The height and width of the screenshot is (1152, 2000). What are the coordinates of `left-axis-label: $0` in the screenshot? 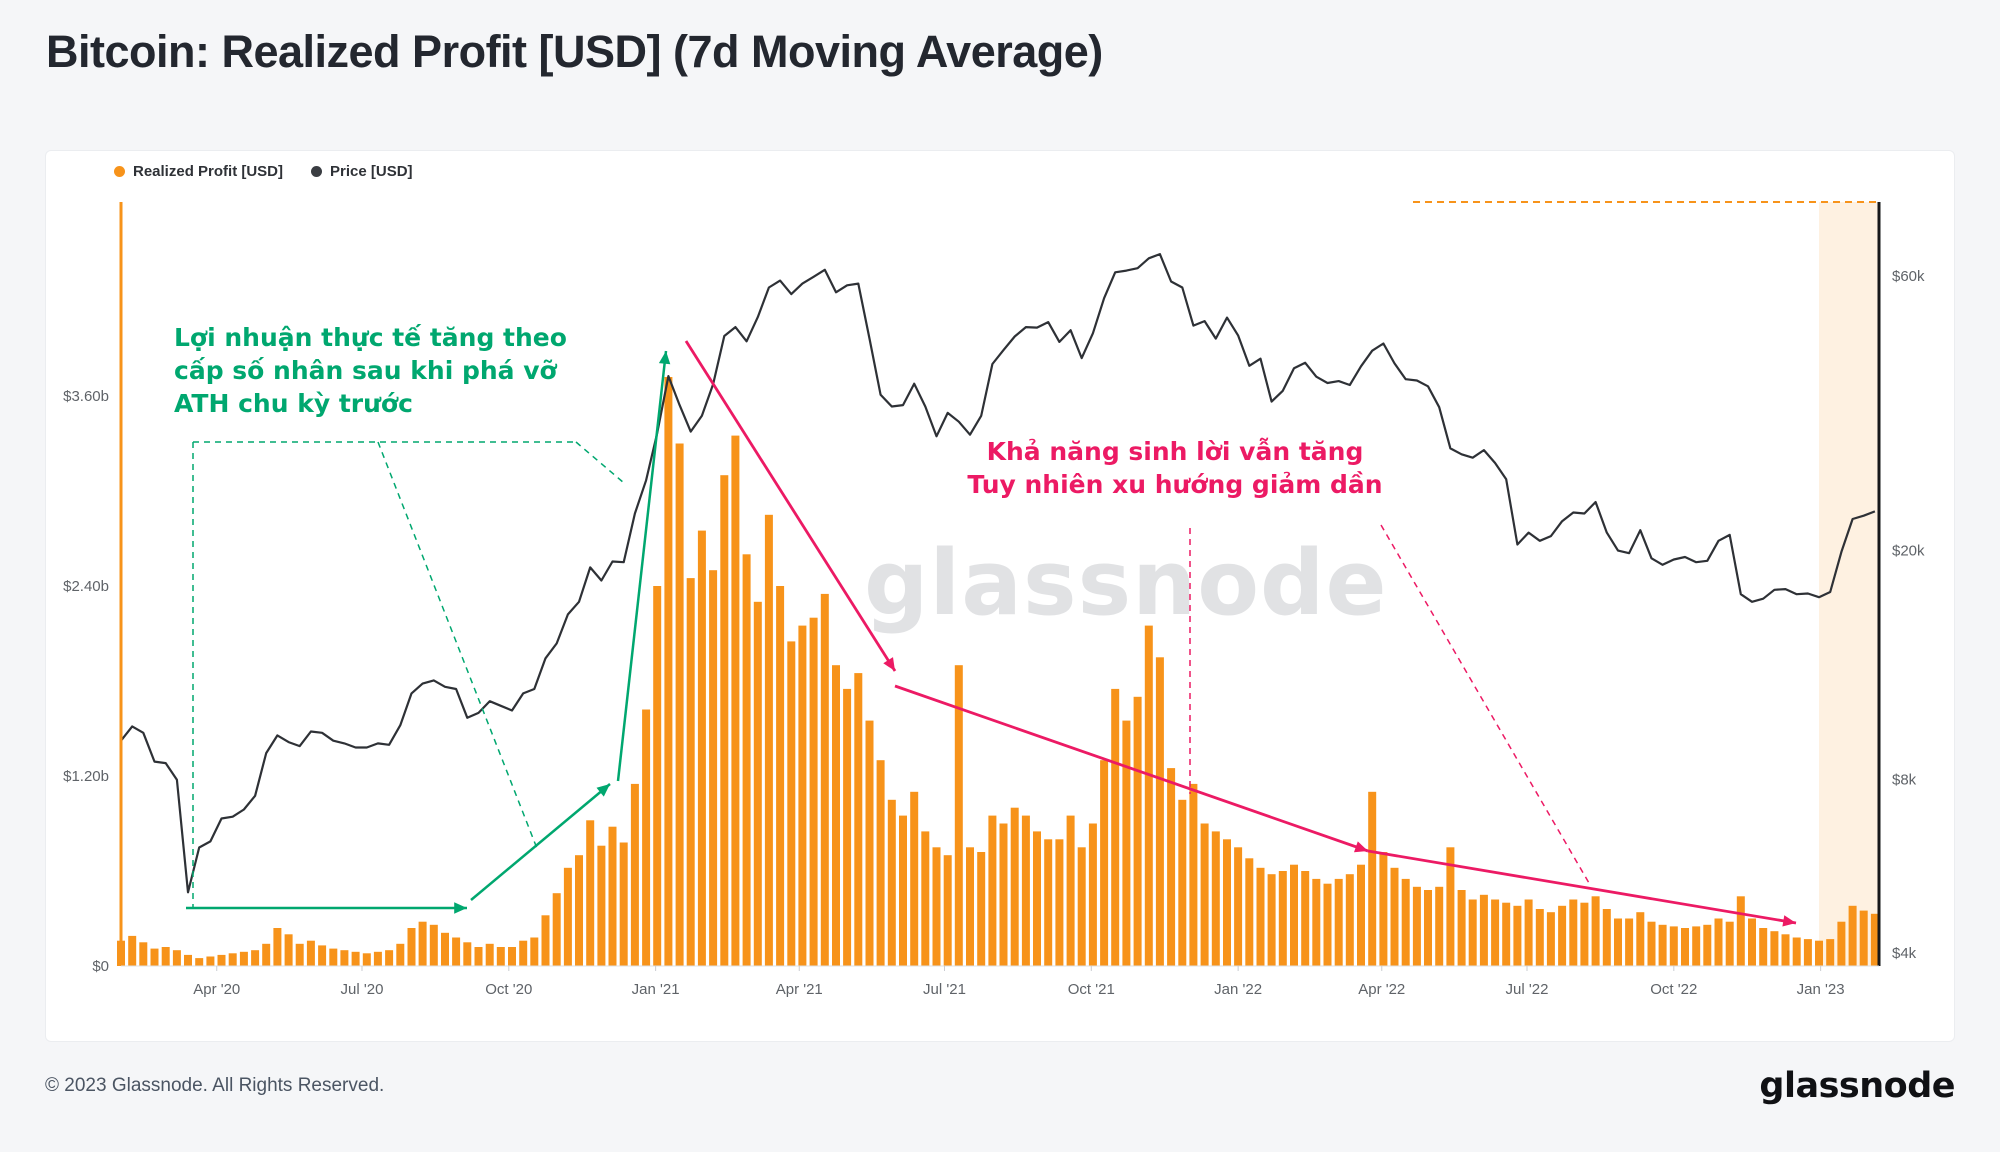 It's located at (100, 966).